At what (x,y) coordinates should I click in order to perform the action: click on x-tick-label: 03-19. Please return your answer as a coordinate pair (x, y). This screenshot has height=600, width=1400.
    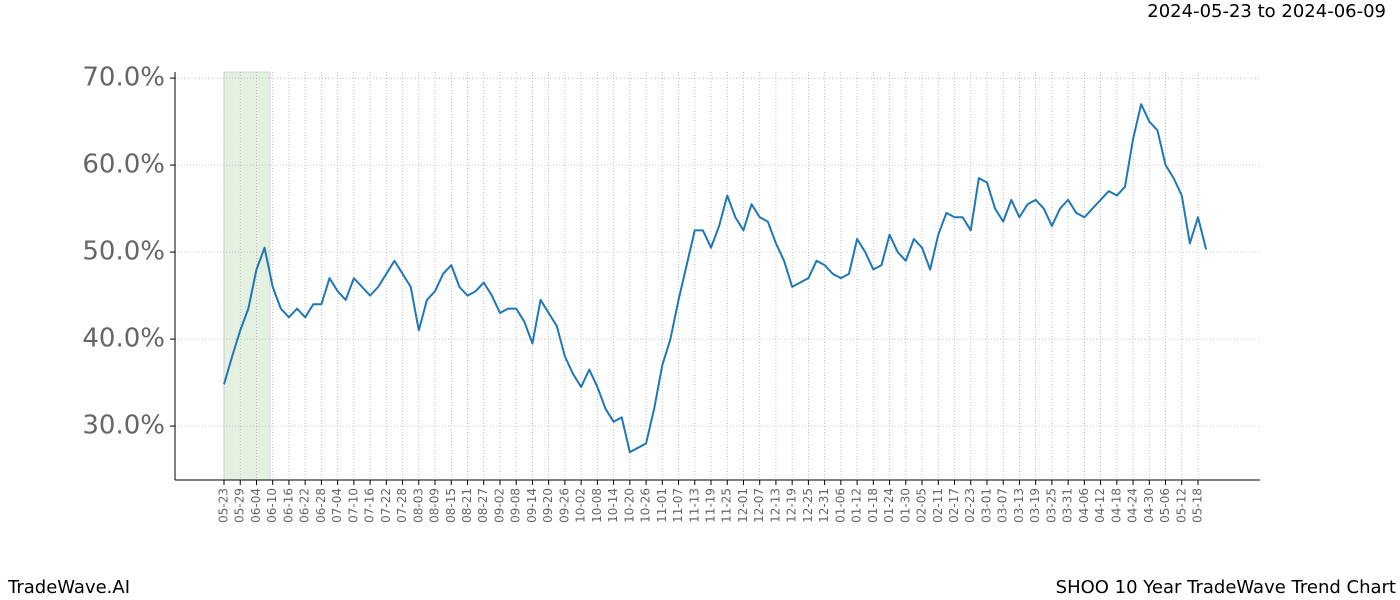
    Looking at the image, I should click on (1035, 505).